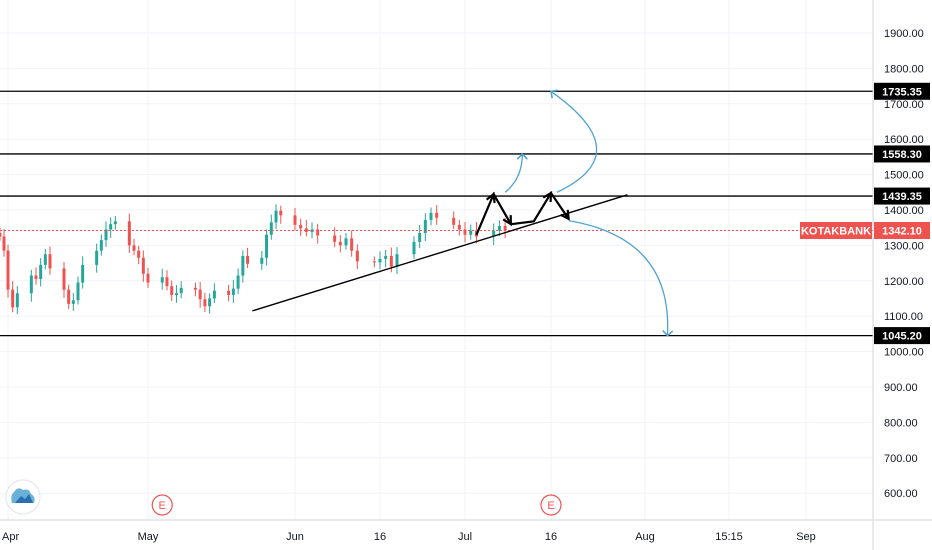  What do you see at coordinates (522, 213) in the screenshot?
I see `zigzag-projection` at bounding box center [522, 213].